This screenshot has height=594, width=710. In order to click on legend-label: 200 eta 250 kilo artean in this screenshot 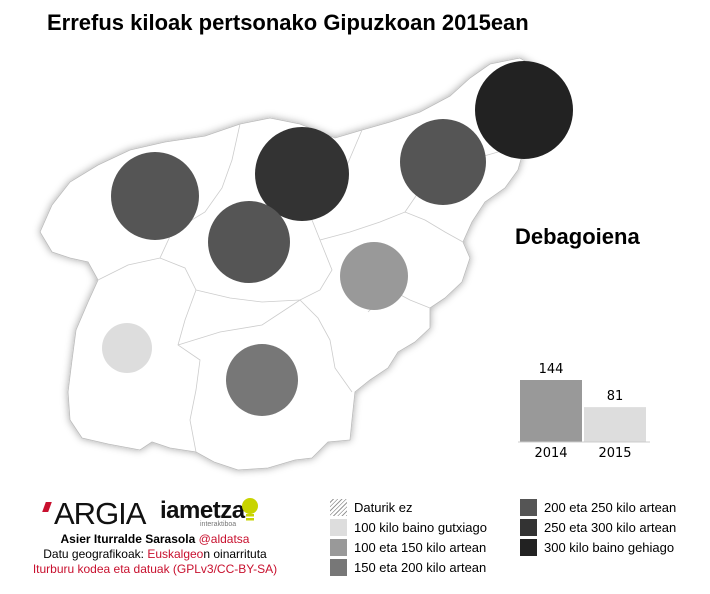, I will do `click(610, 508)`.